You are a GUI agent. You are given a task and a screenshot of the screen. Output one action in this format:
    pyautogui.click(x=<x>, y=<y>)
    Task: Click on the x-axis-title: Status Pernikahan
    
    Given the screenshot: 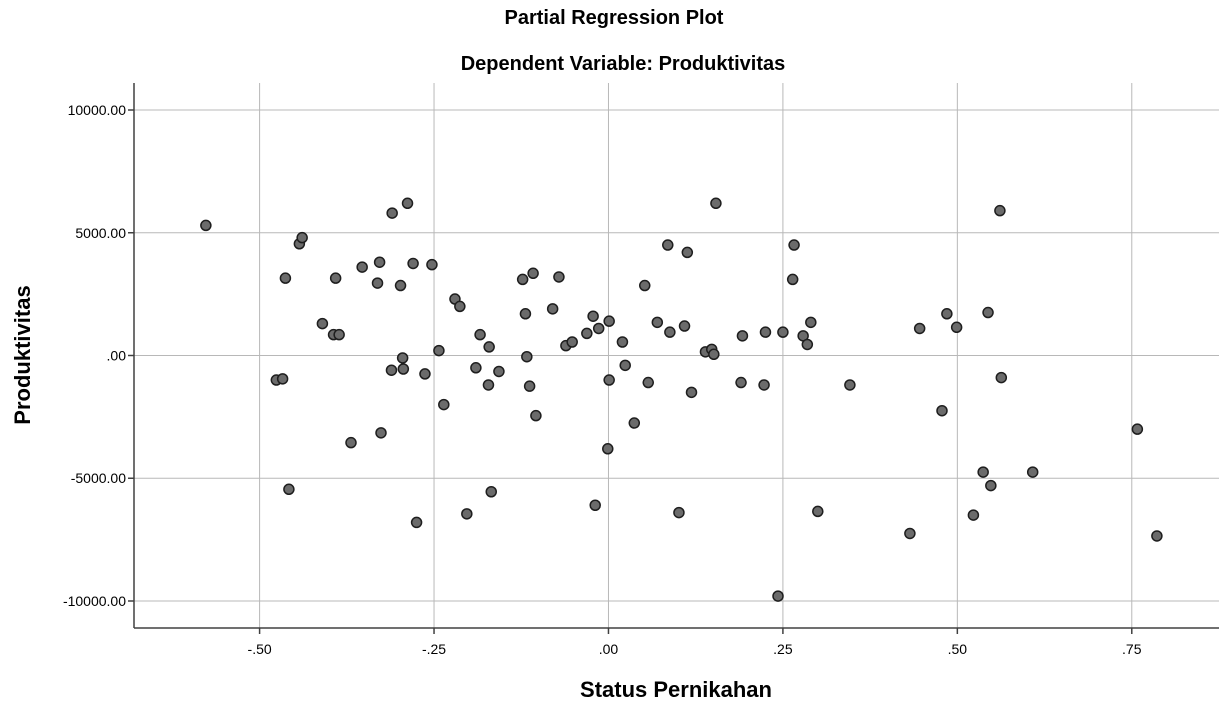 What is the action you would take?
    pyautogui.click(x=676, y=689)
    